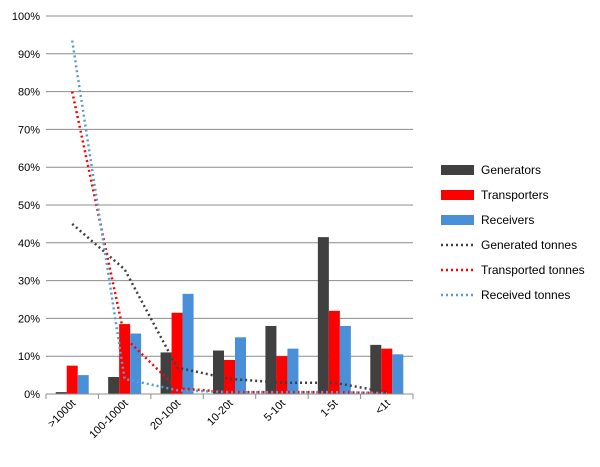 This screenshot has height=467, width=600. I want to click on legend-swatch-transporters, so click(457, 195).